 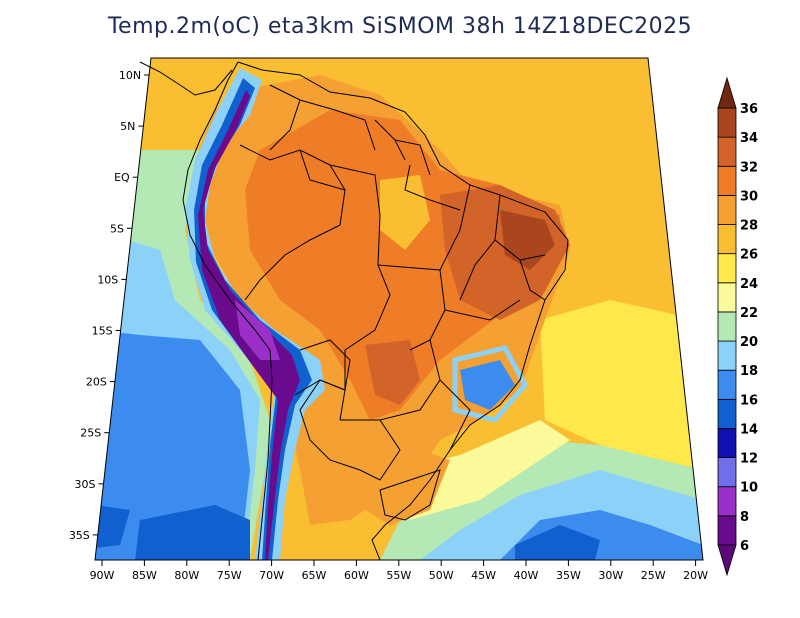 I want to click on lat-tick-label: 5N, so click(x=127, y=126).